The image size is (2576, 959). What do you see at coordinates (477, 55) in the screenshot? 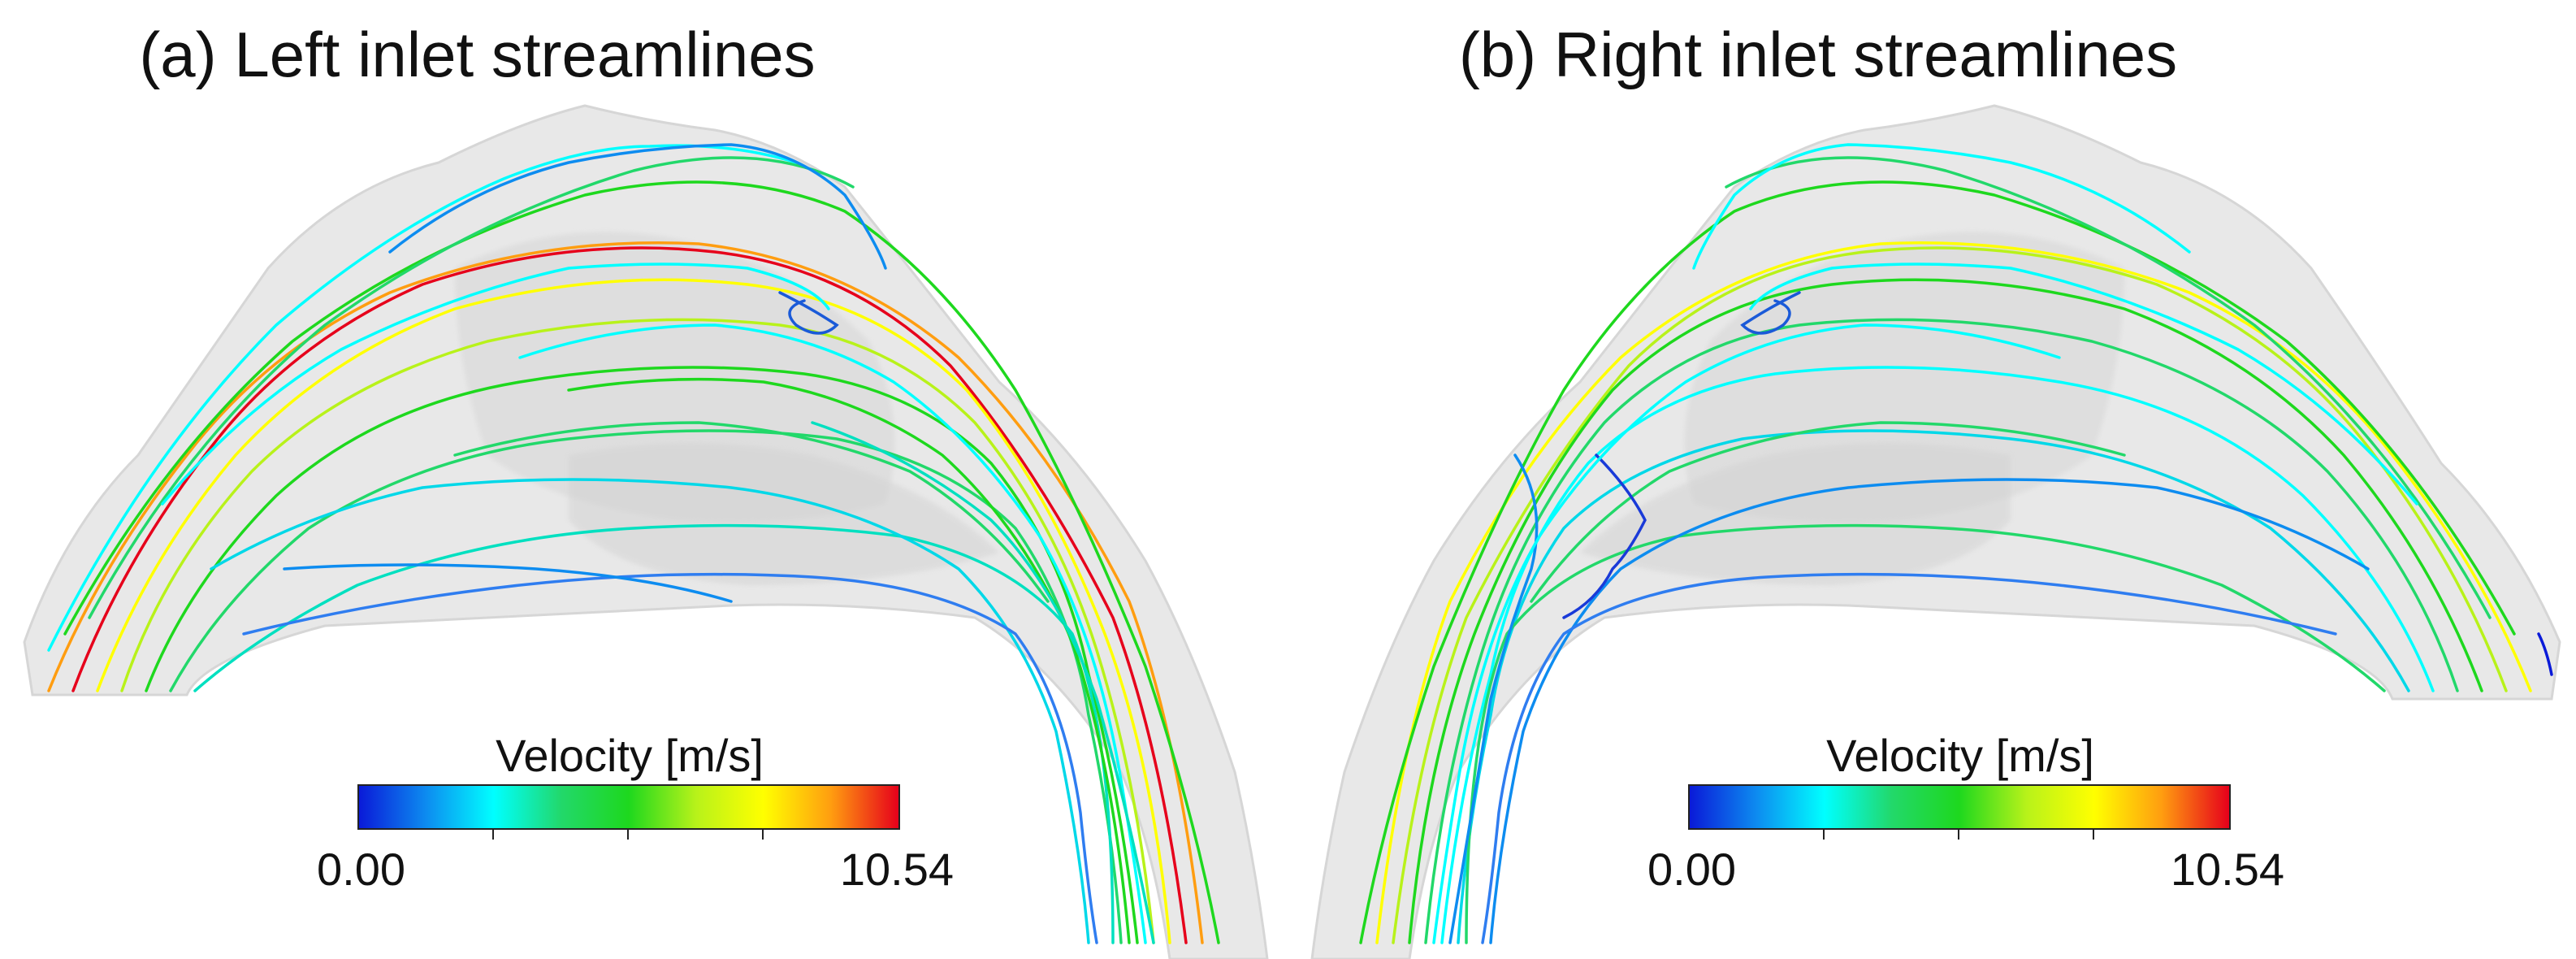
I see `panel-title: (a) Left inlet streamlines` at bounding box center [477, 55].